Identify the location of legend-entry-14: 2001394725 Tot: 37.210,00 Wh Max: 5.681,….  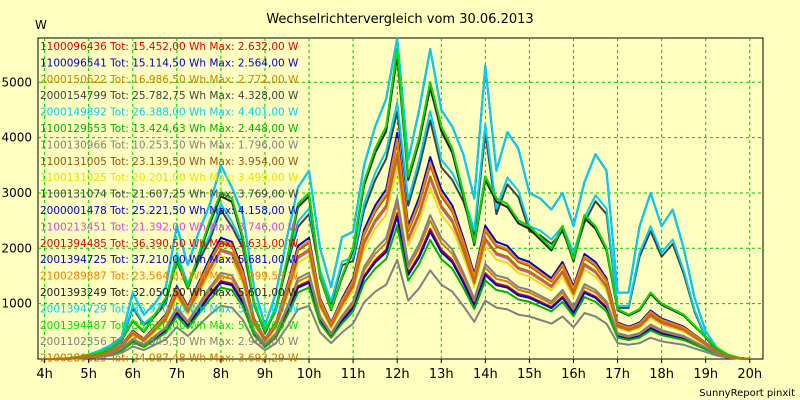
(169, 260).